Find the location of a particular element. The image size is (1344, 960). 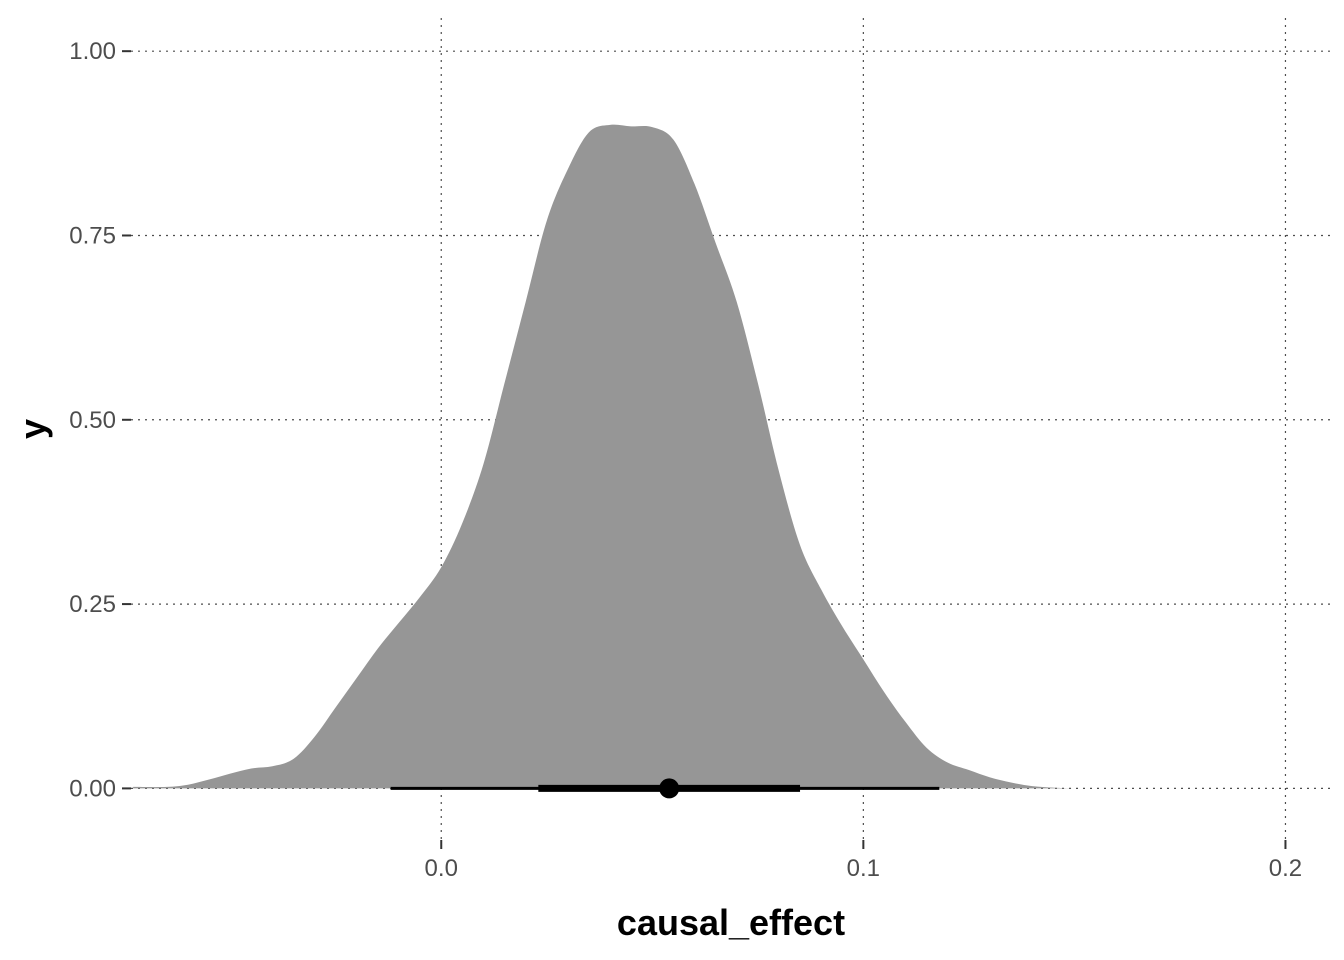

point-interval is located at coordinates (665, 788).